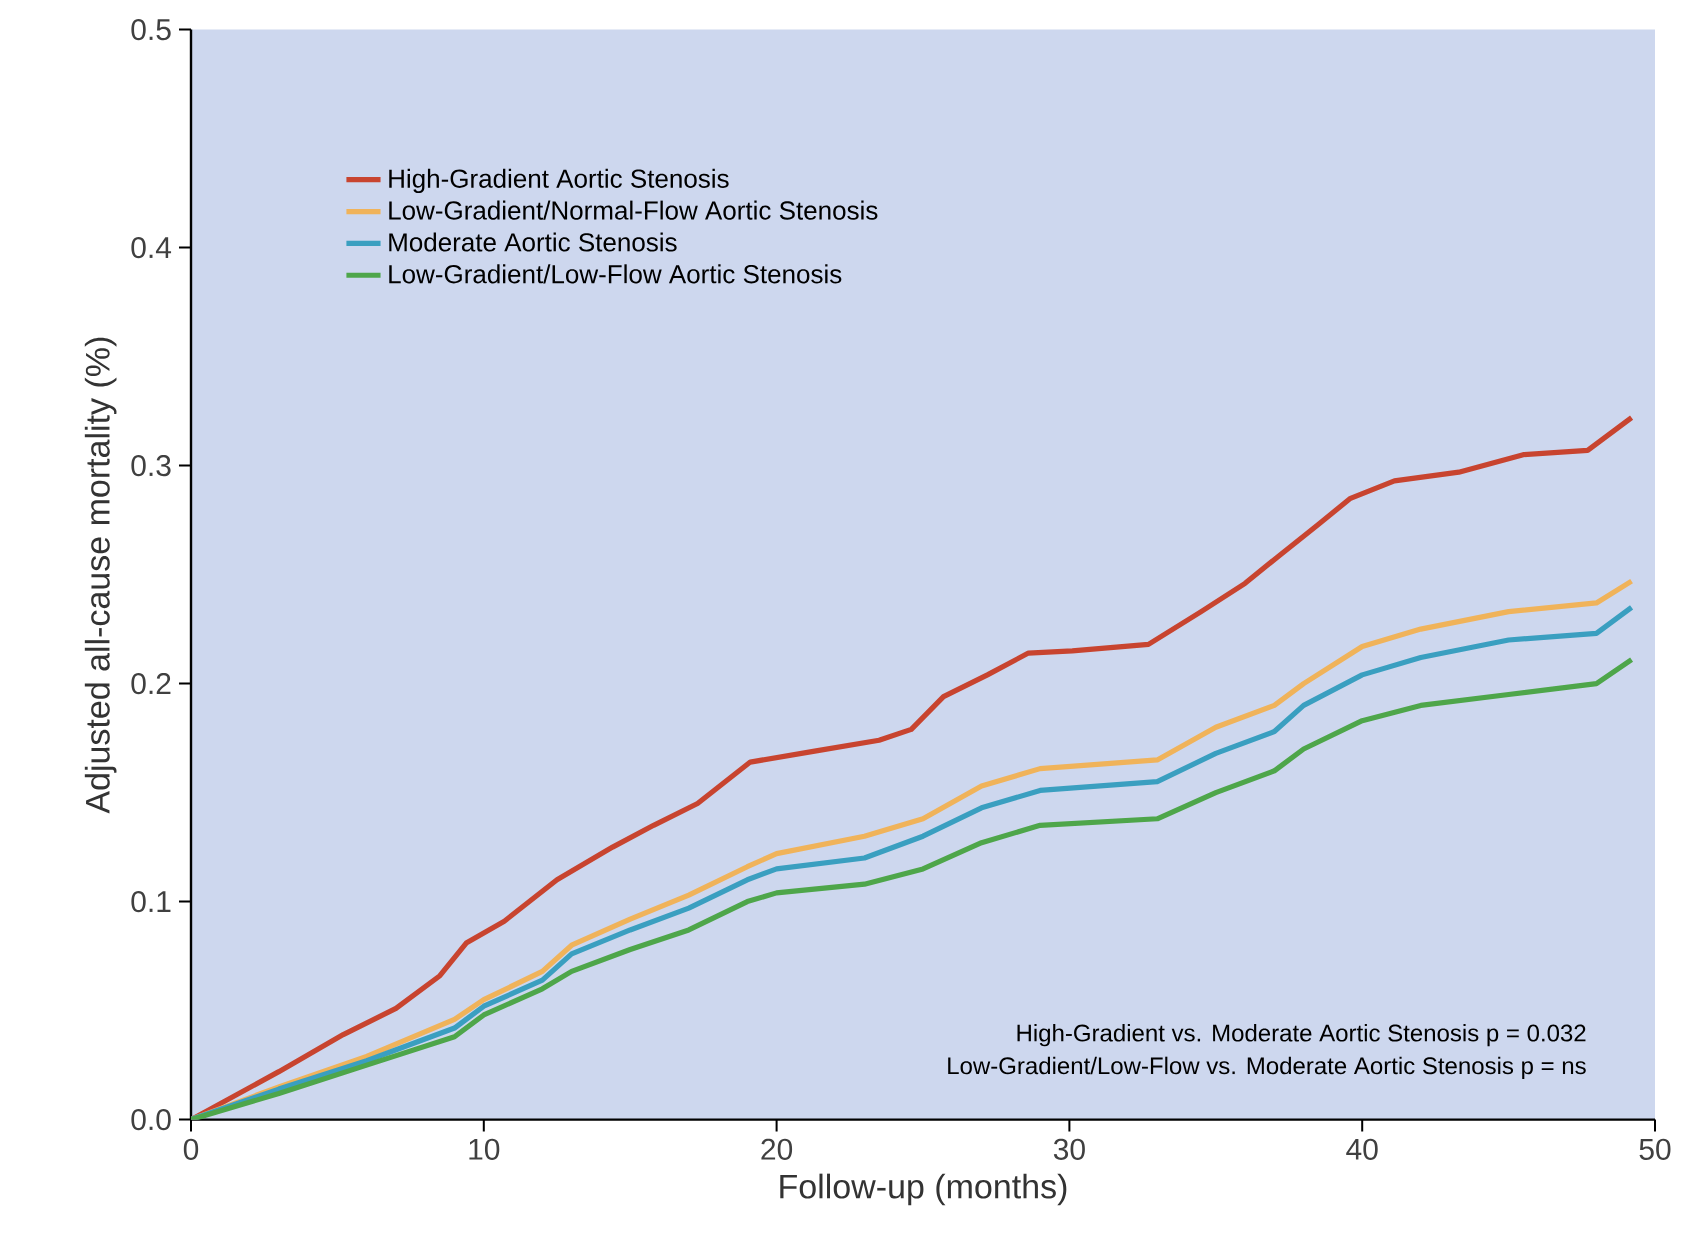 This screenshot has height=1259, width=1682. I want to click on y-tick-label: 0.0, so click(151, 1119).